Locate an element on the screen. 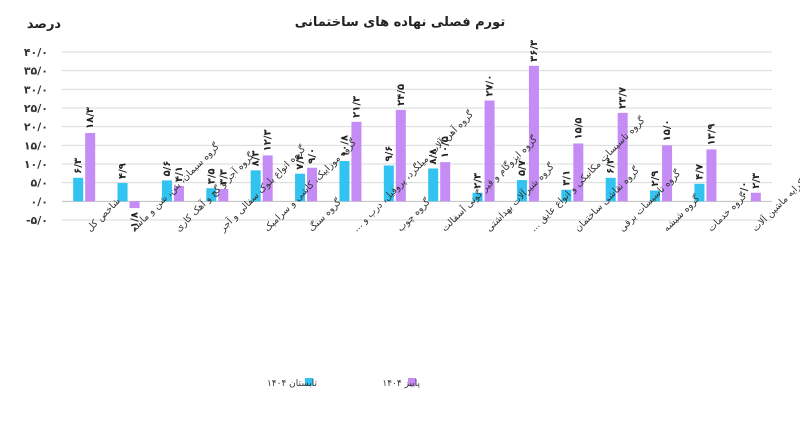 This screenshot has height=425, width=800. y-tick-label: ۳۰/۰ is located at coordinates (36, 89).